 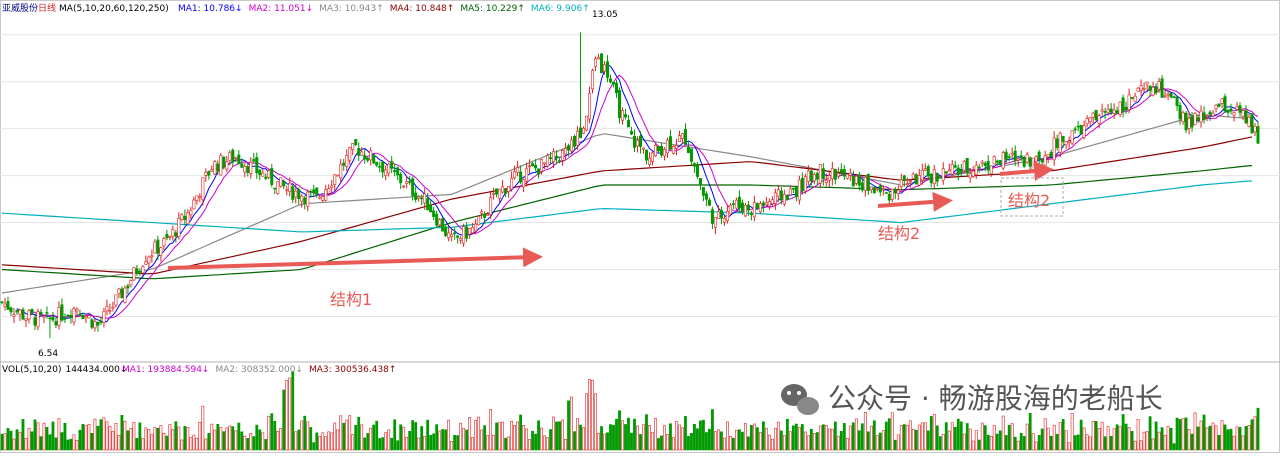 I want to click on watermark: 公众号 · 畅游股海的老船长, so click(x=972, y=398).